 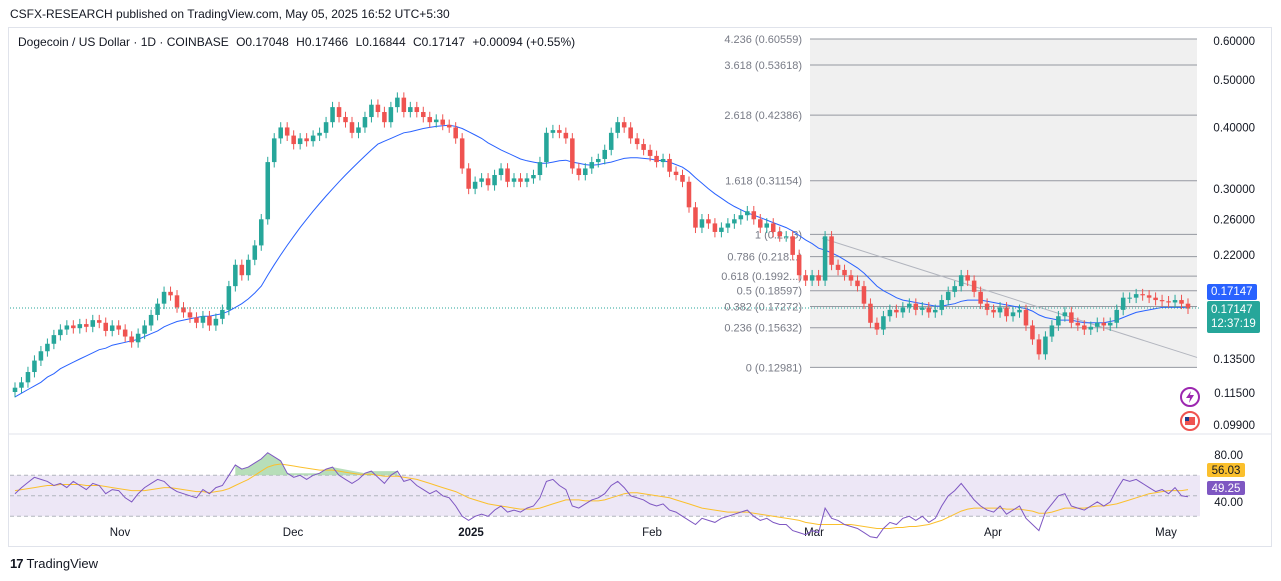 I want to click on descending-trend-line, so click(x=1009, y=297).